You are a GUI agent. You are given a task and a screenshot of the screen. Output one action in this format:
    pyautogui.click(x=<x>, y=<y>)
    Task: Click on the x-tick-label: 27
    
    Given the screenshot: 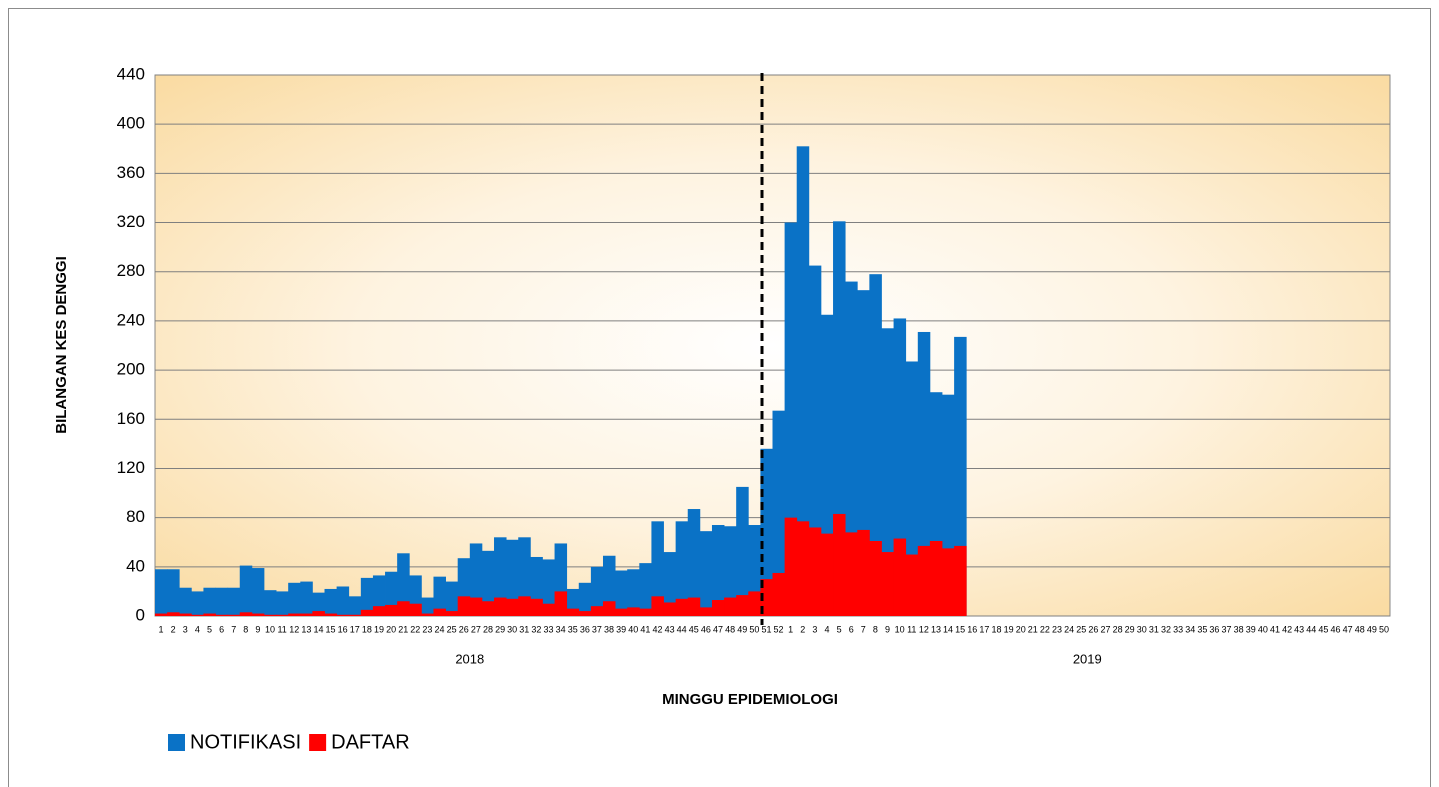 What is the action you would take?
    pyautogui.click(x=1105, y=629)
    